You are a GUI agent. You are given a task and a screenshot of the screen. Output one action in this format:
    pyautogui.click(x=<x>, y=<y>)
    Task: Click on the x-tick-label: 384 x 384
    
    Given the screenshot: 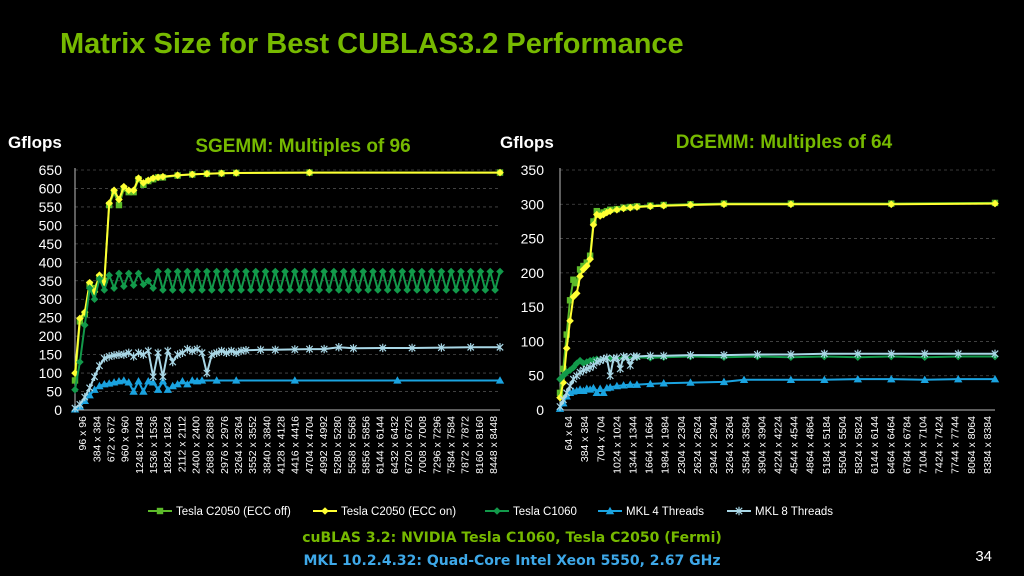 What is the action you would take?
    pyautogui.click(x=585, y=439)
    